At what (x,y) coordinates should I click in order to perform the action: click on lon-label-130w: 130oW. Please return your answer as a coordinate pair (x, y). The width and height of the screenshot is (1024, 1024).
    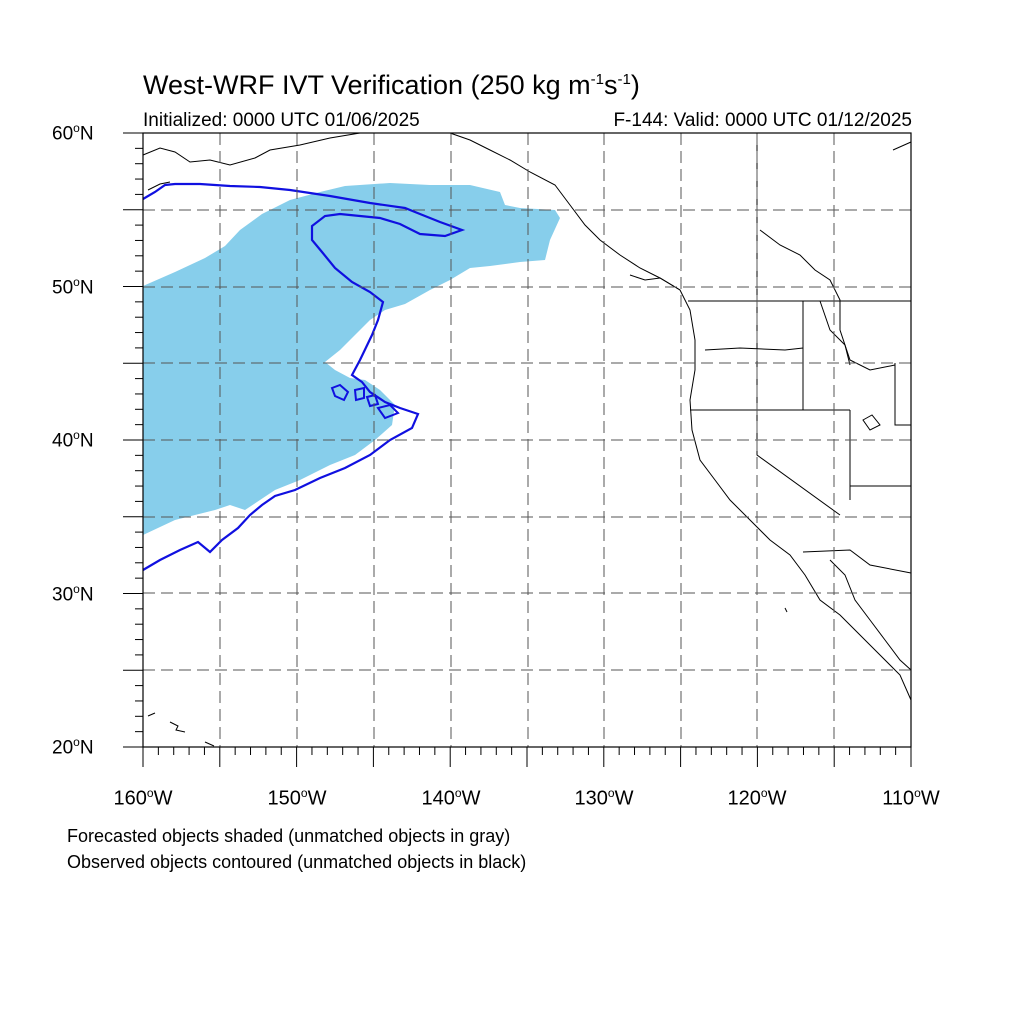
    Looking at the image, I should click on (604, 798).